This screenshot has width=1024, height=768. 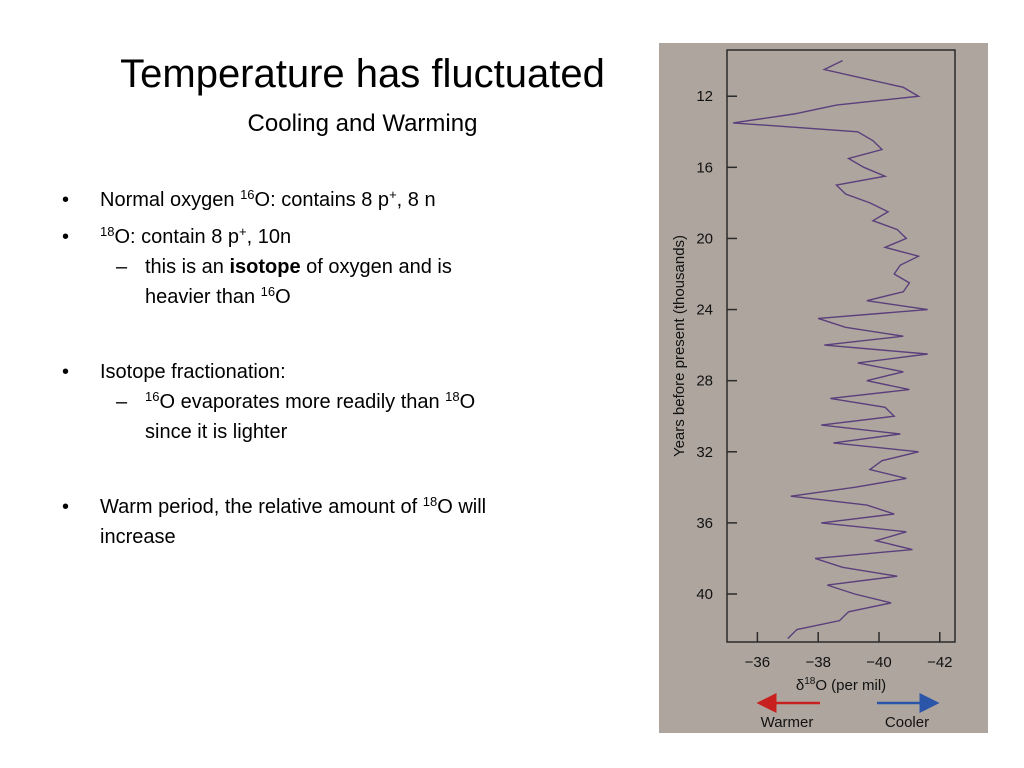 I want to click on text-run: Normal oxygen, so click(x=170, y=200).